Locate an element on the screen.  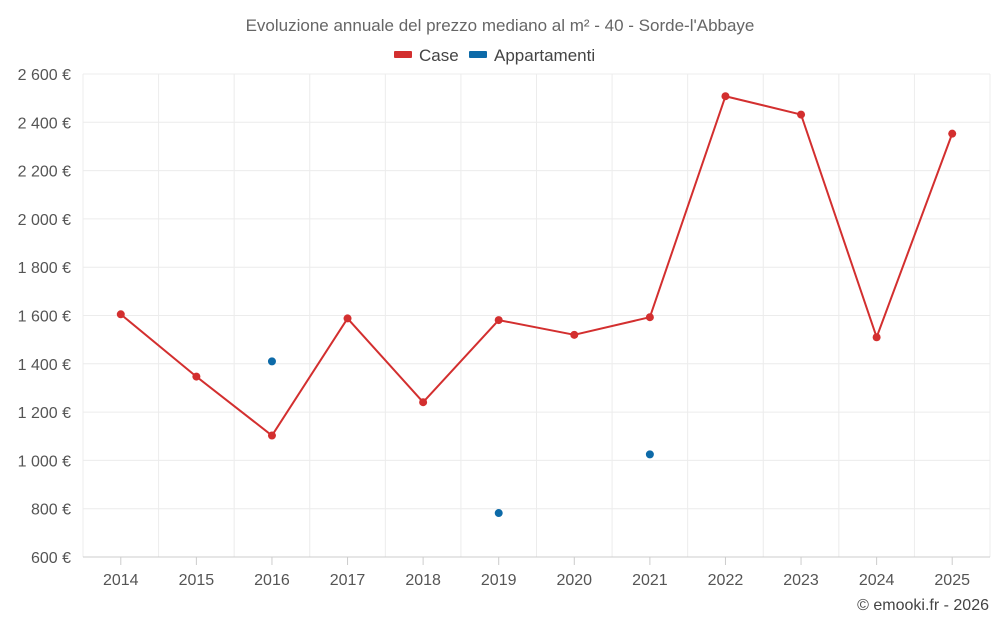
legend: Case Appartamenti is located at coordinates (494, 55).